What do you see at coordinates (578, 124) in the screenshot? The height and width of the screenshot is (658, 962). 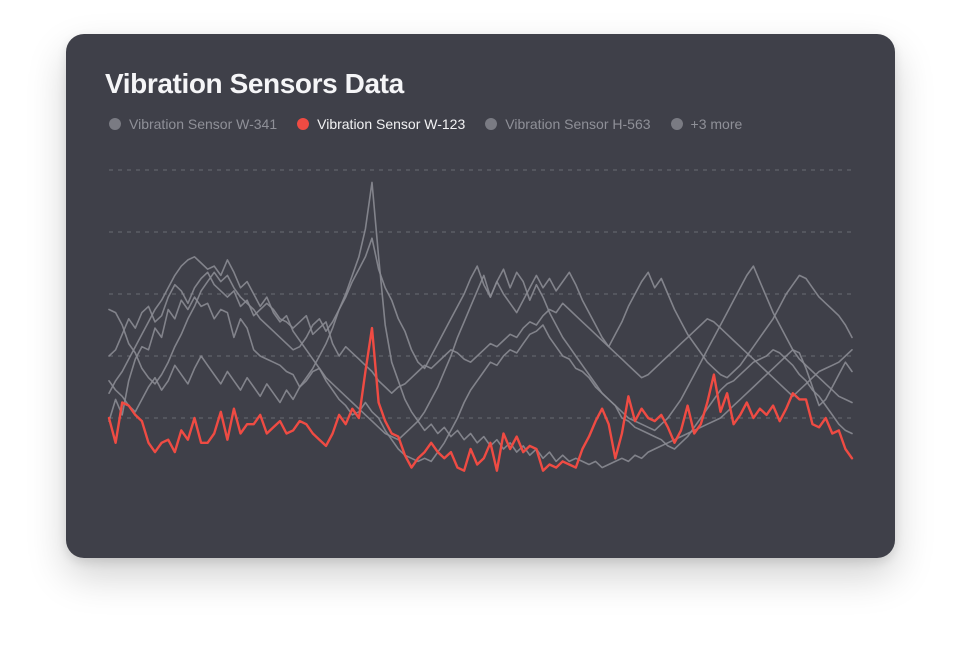 I see `legend-label: Vibration Sensor H-563` at bounding box center [578, 124].